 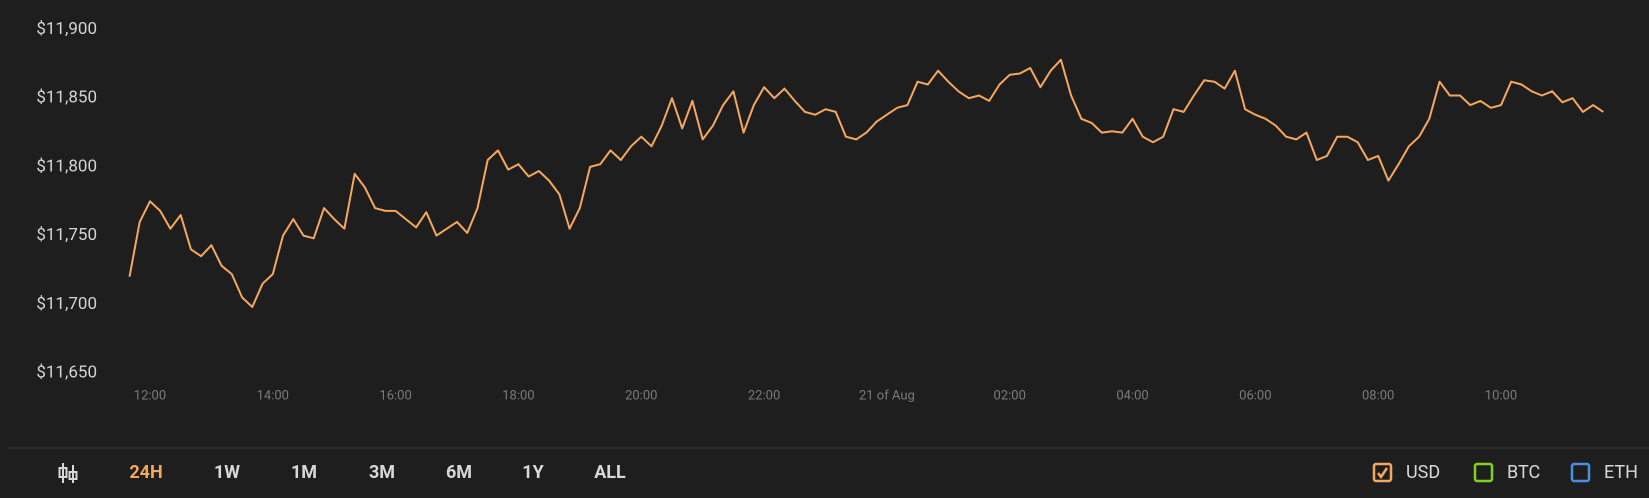 I want to click on x-tick-label: 22:00, so click(x=764, y=395).